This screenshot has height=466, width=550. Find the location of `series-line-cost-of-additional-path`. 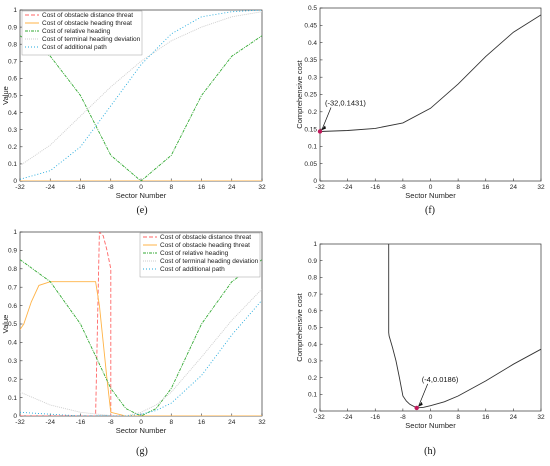

series-line-cost-of-additional-path is located at coordinates (141, 357).